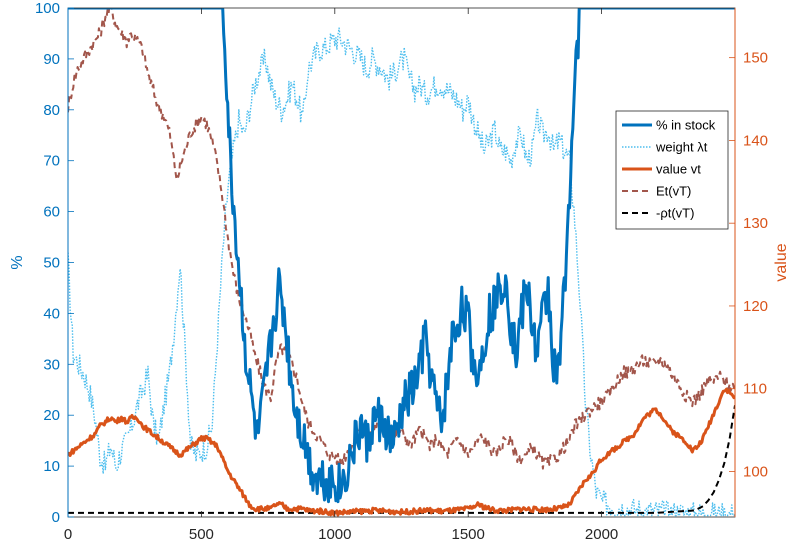 The height and width of the screenshot is (550, 796). Describe the element at coordinates (51, 415) in the screenshot. I see `left-tick-label: 20` at that location.